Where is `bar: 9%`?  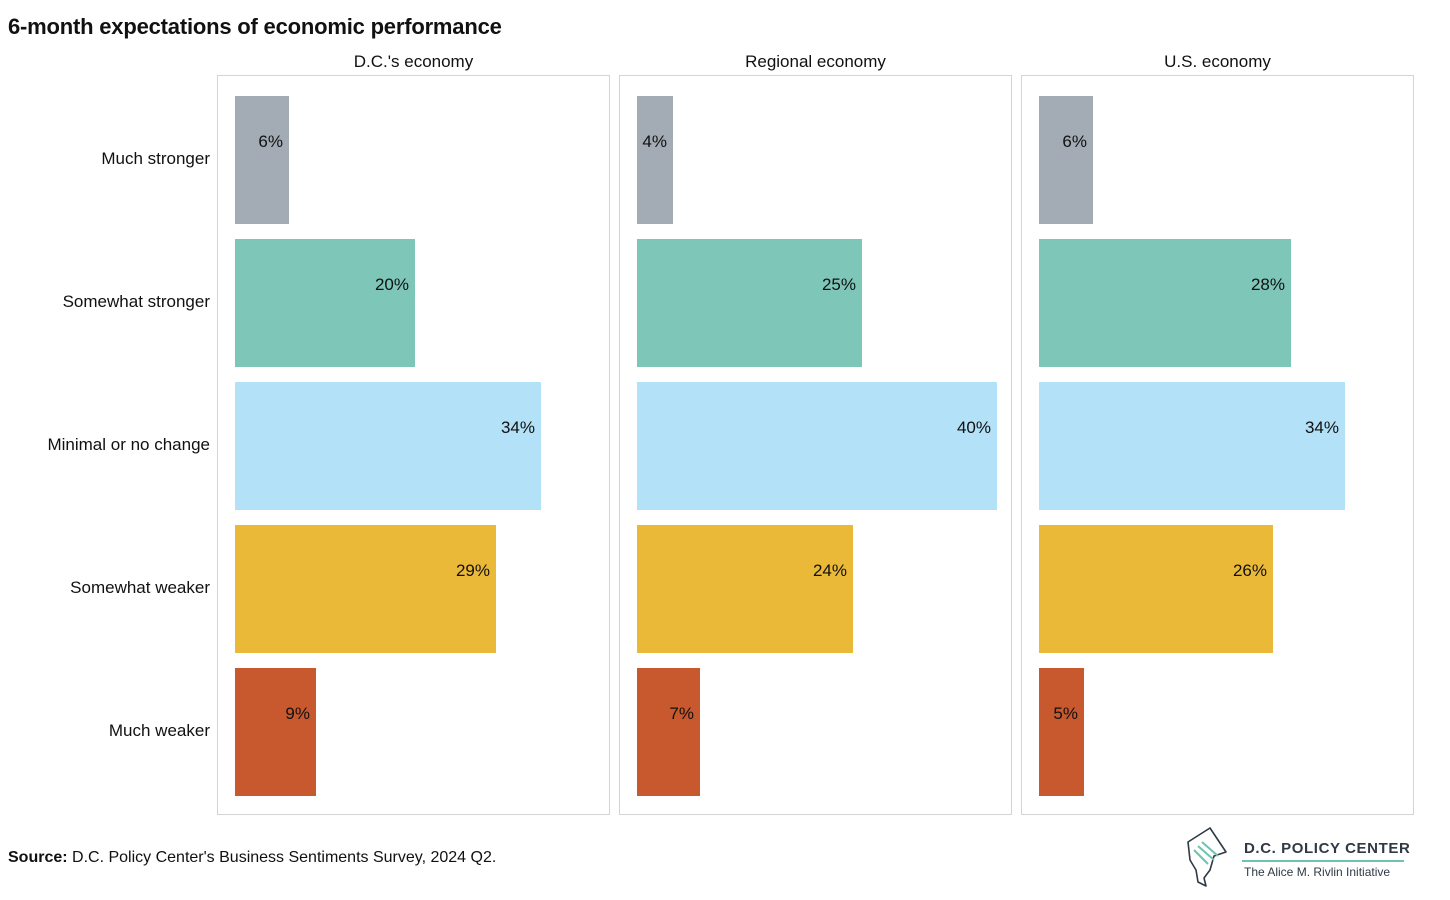
bar: 9% is located at coordinates (275, 732).